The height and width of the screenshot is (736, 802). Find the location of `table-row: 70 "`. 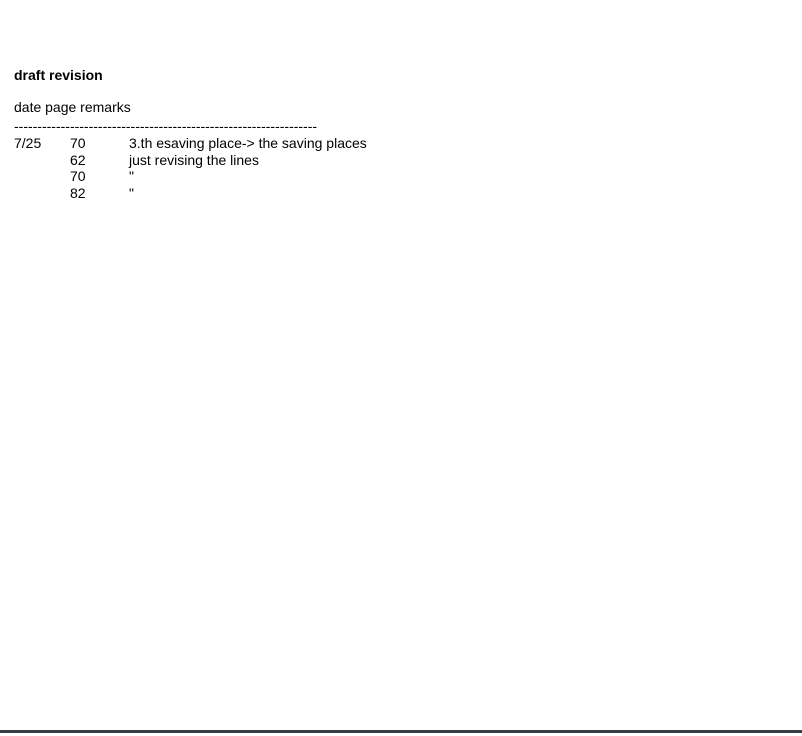

table-row: 70 " is located at coordinates (190, 176).